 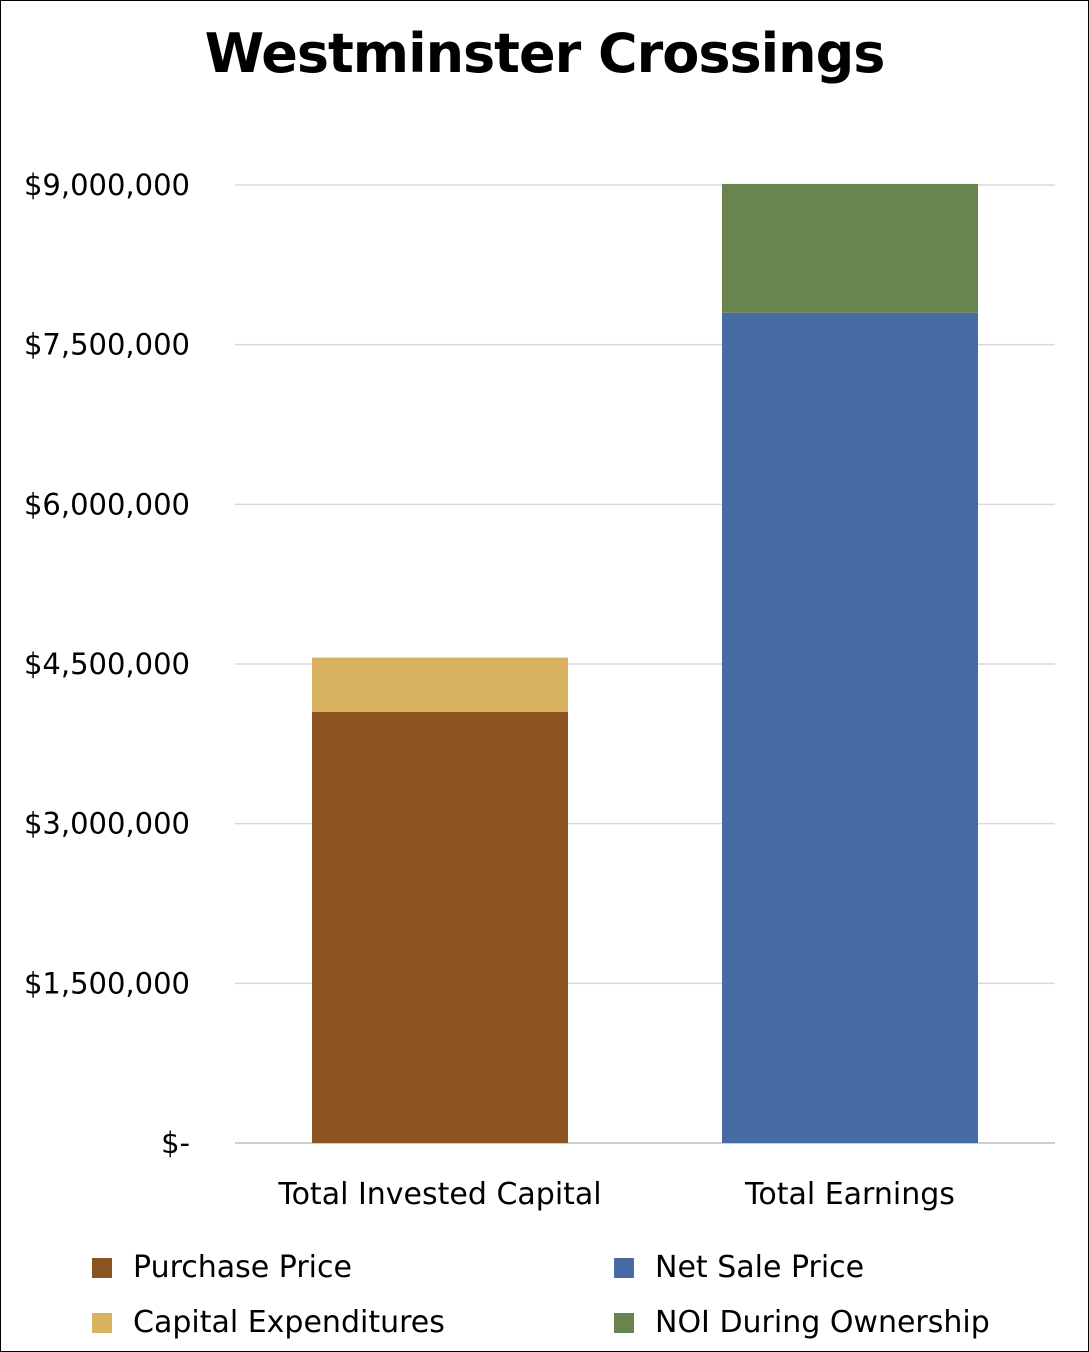 What do you see at coordinates (107, 983) in the screenshot?
I see `y-tick-label: $1,500,000` at bounding box center [107, 983].